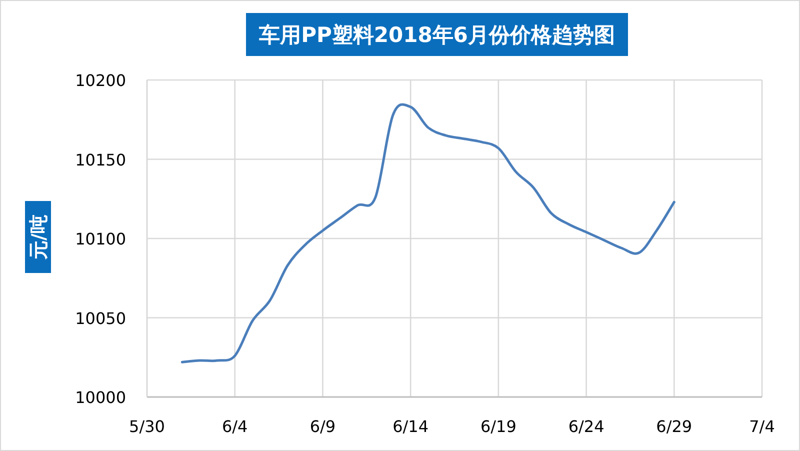 This screenshot has height=451, width=800. What do you see at coordinates (674, 426) in the screenshot?
I see `x-tick-label: 6/29` at bounding box center [674, 426].